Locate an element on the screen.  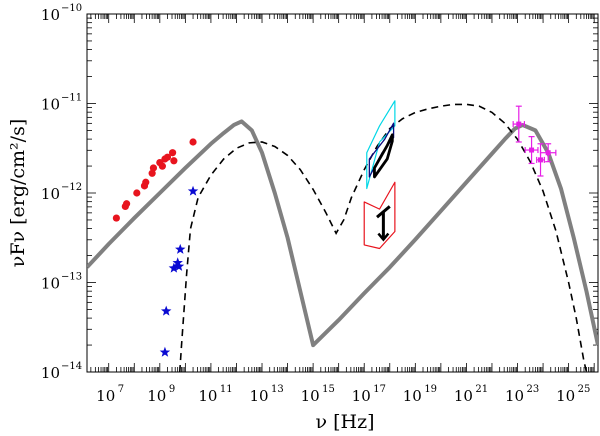
xray-red-bowtie is located at coordinates (379, 215).